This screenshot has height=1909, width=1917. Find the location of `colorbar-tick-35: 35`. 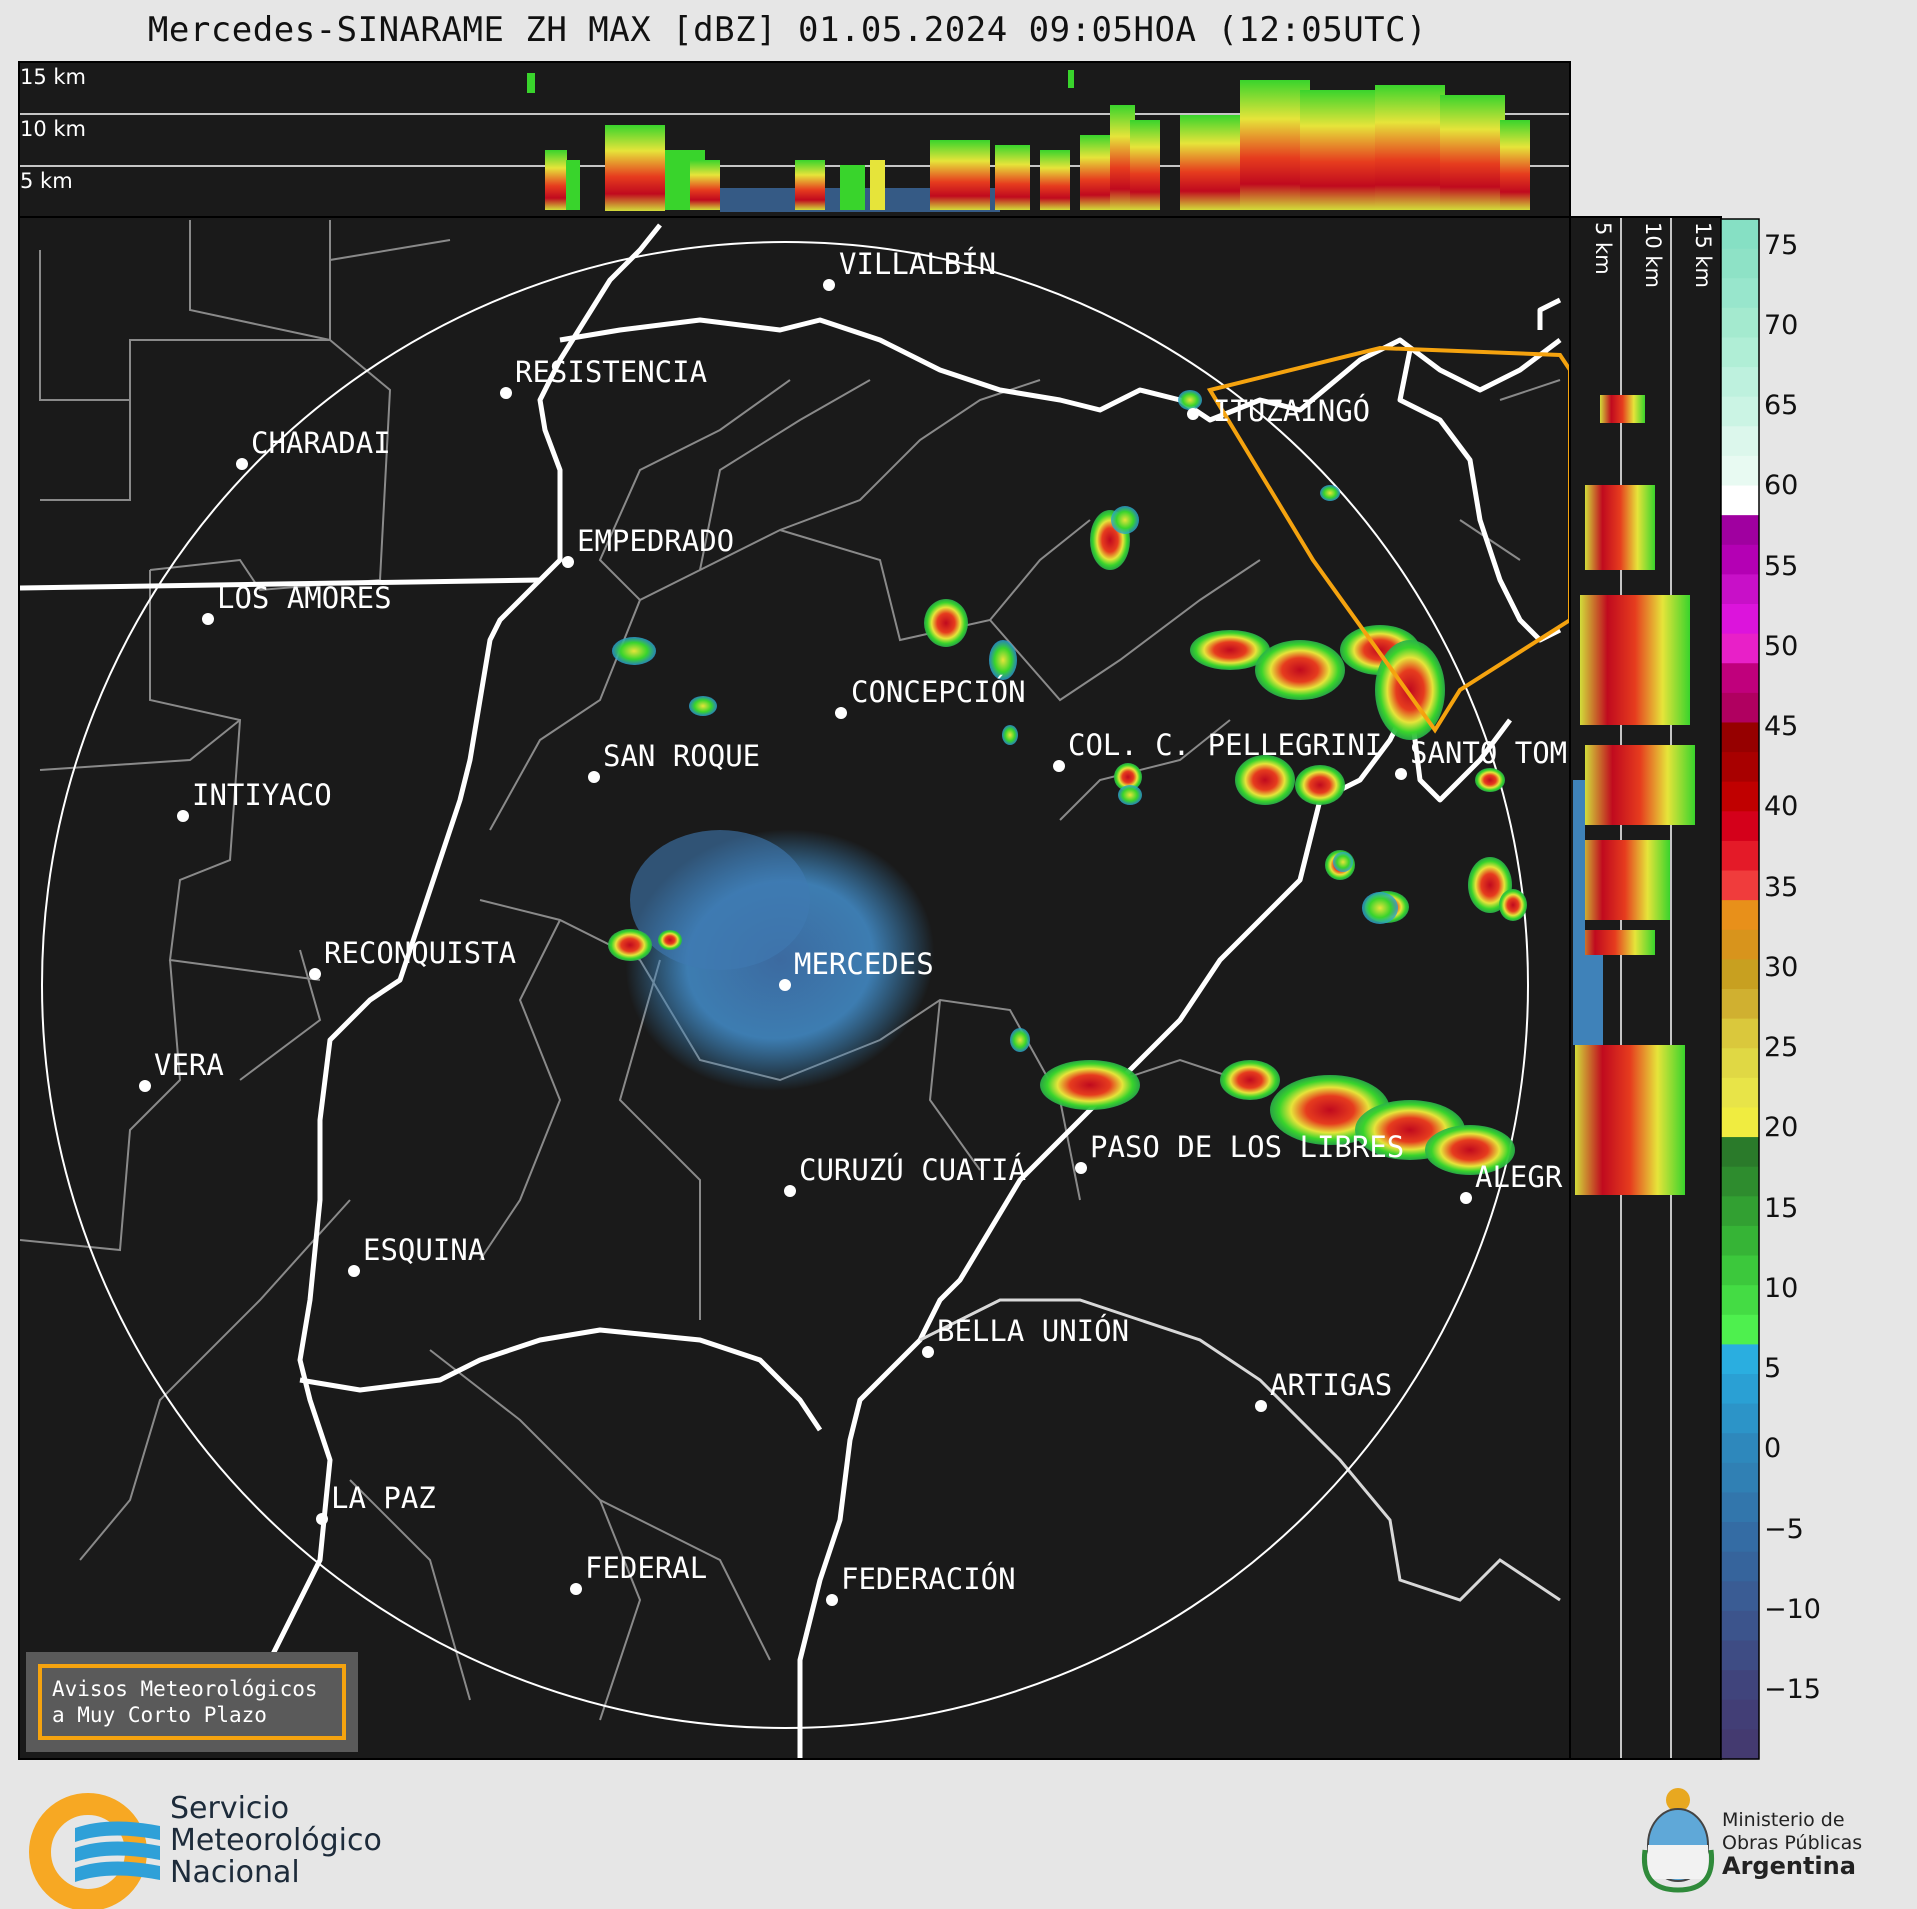

colorbar-tick-35: 35 is located at coordinates (1781, 887).